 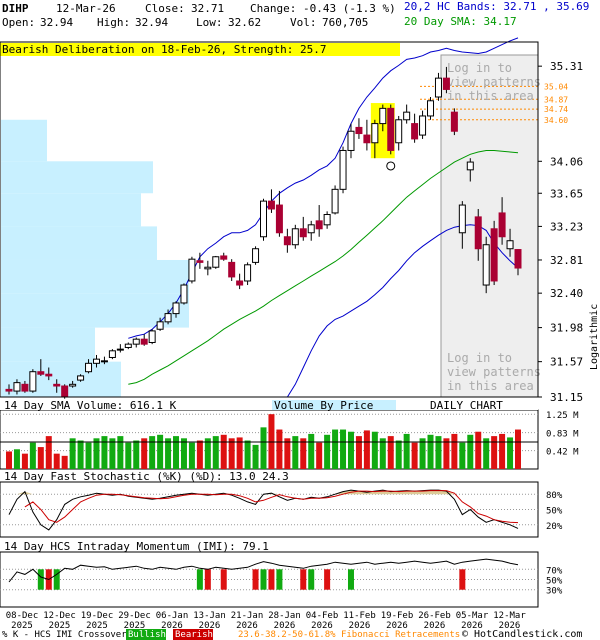 I want to click on imi-tick-label: 50%, so click(x=554, y=582).